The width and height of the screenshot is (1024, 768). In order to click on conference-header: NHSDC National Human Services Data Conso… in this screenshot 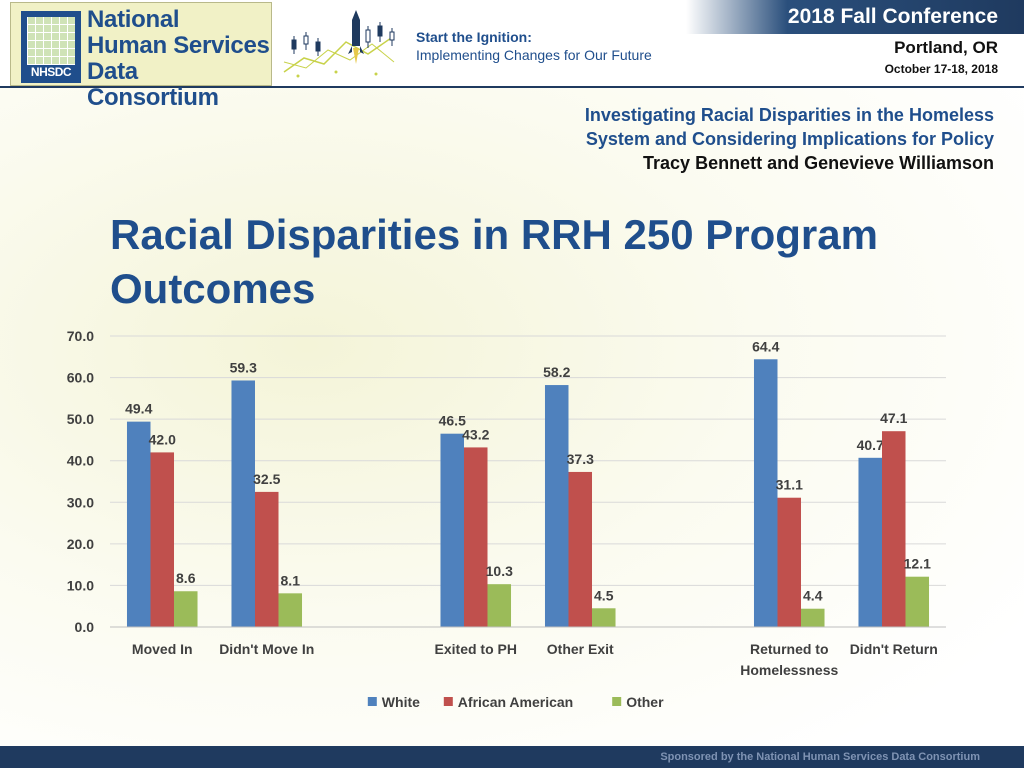, I will do `click(512, 55)`.